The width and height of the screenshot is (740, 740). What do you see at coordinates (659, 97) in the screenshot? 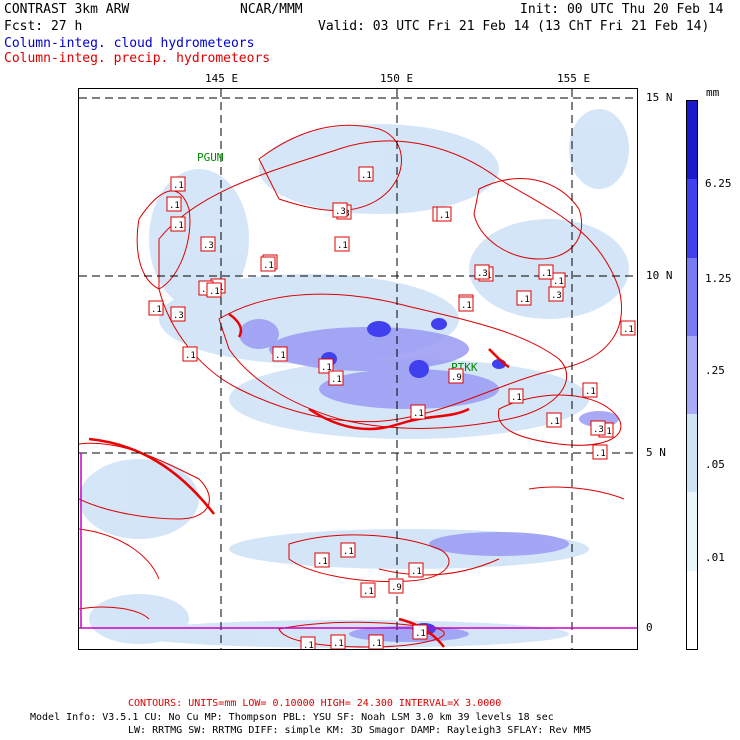
I see `lat-label-15n: 15 N` at bounding box center [659, 97].